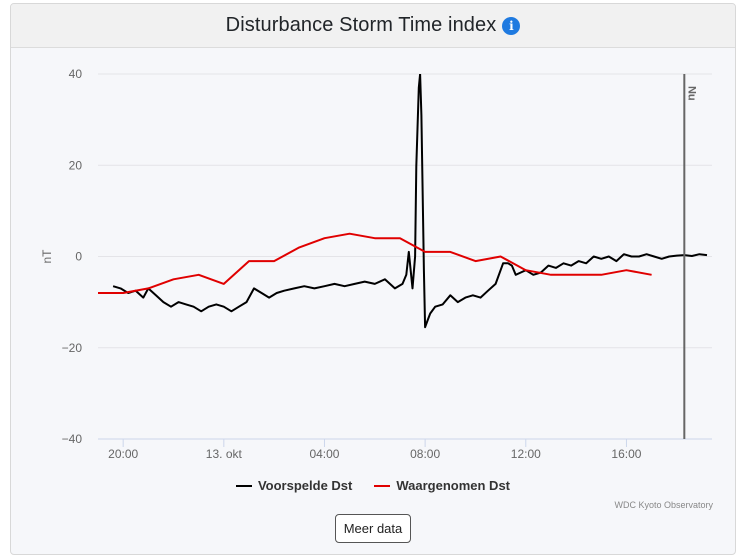 This screenshot has height=560, width=746. What do you see at coordinates (72, 348) in the screenshot?
I see `y-tick-label: −20` at bounding box center [72, 348].